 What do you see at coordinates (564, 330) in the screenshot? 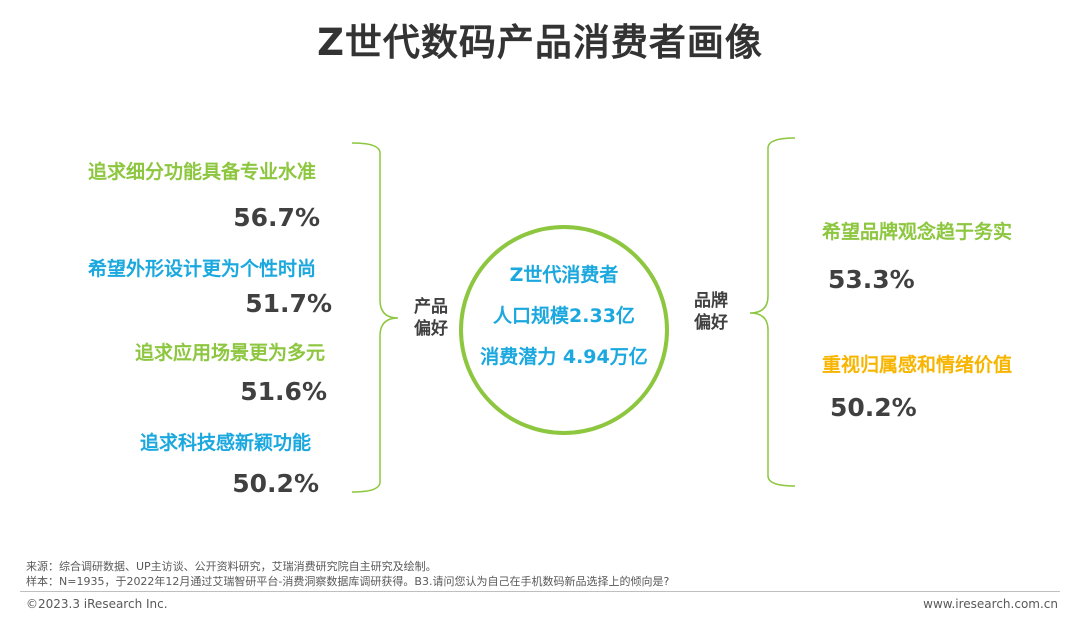
I see `center-circle` at bounding box center [564, 330].